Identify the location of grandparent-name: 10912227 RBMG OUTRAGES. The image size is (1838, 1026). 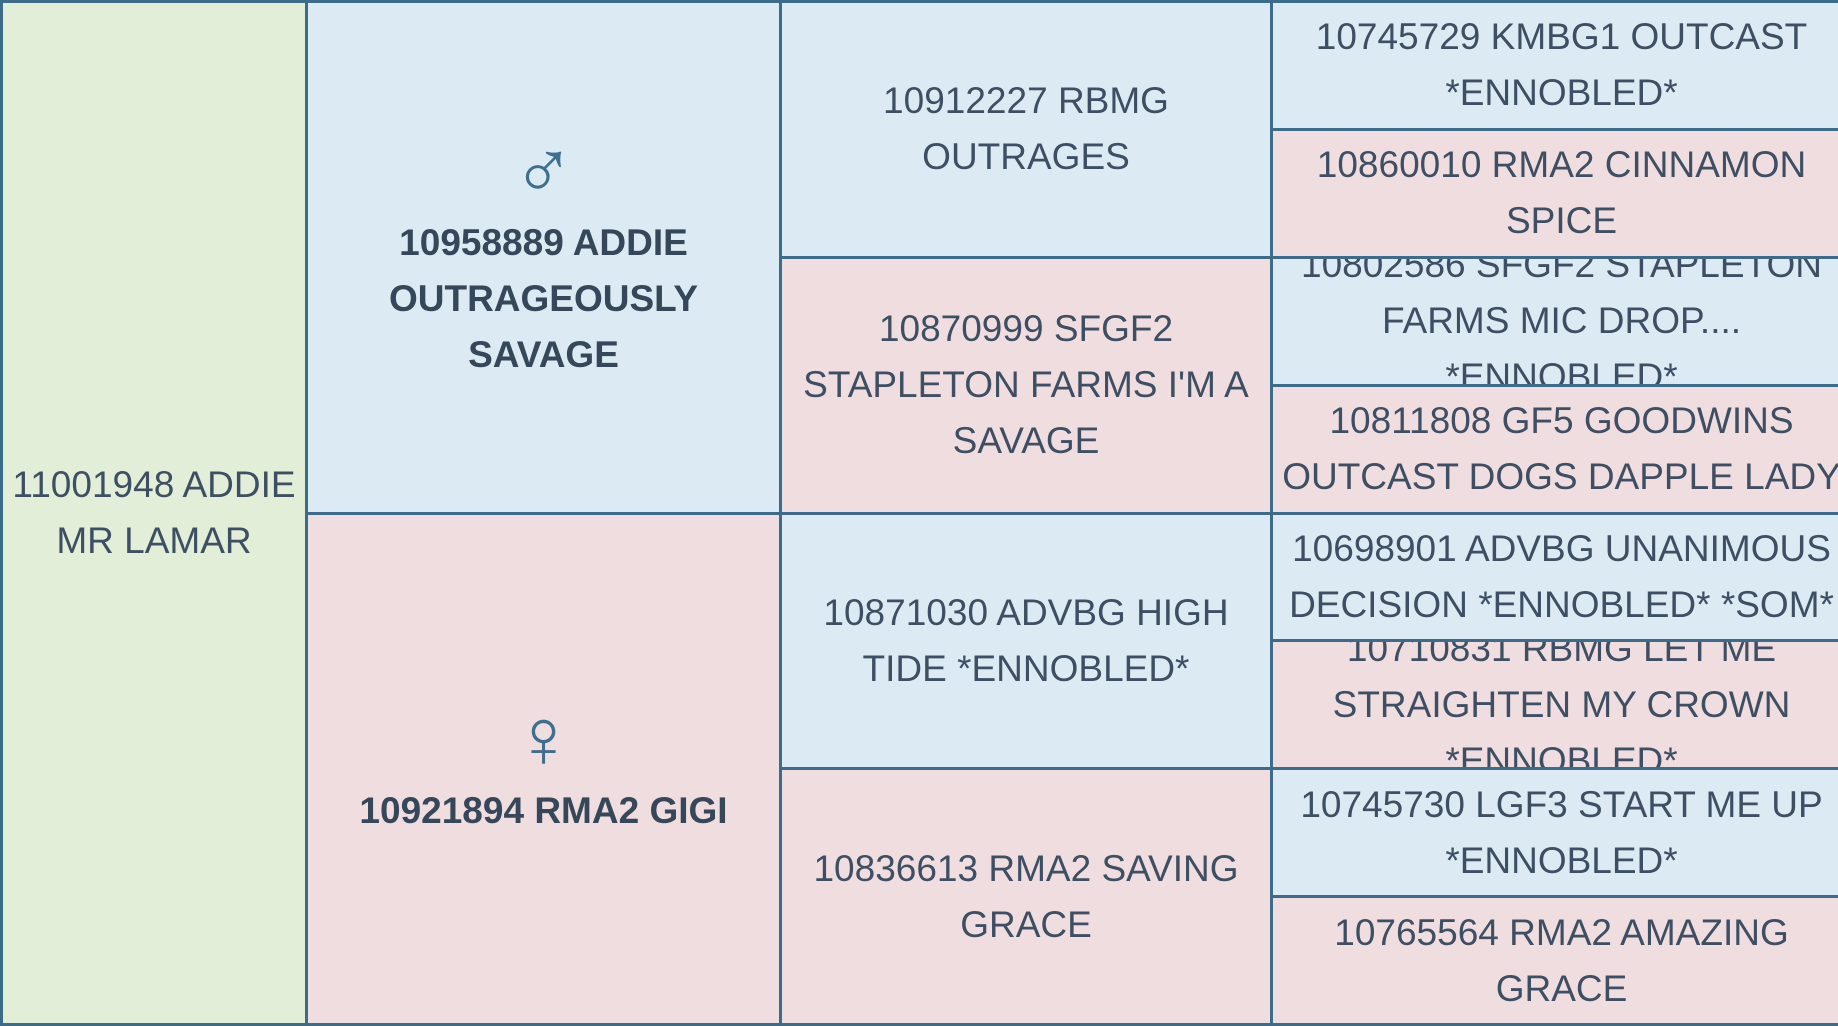
(1026, 129).